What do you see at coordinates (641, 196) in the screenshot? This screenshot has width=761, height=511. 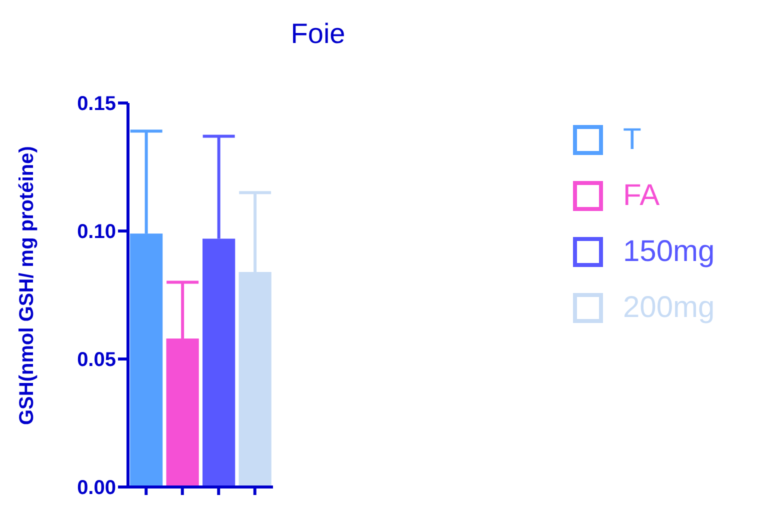 I see `legend-label: FA` at bounding box center [641, 196].